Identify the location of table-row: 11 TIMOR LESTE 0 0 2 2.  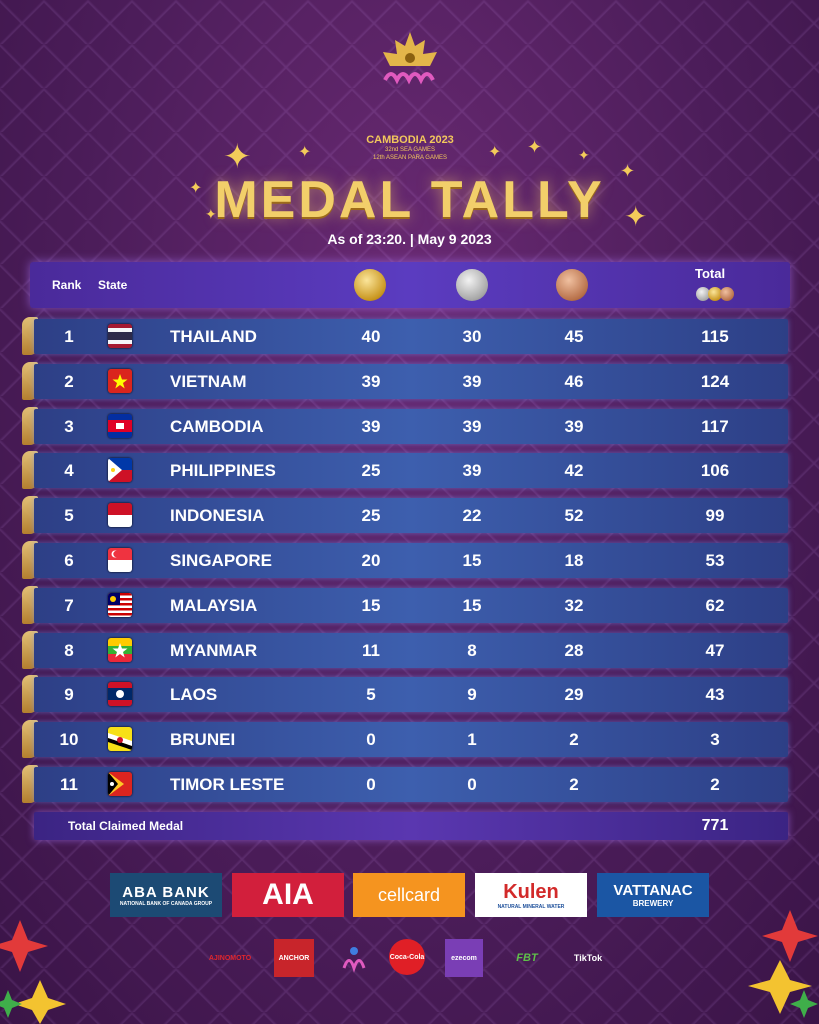
(411, 784).